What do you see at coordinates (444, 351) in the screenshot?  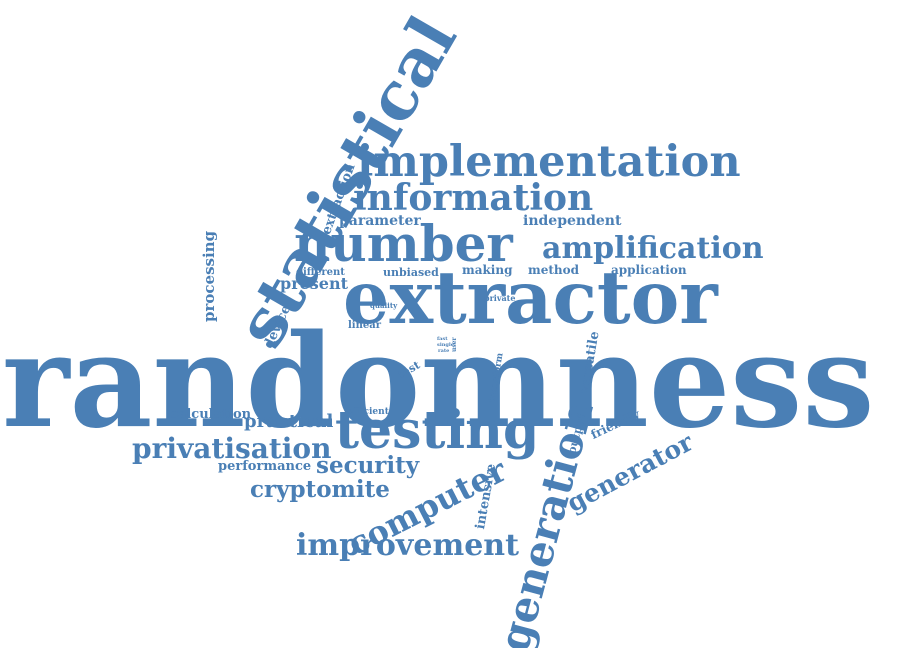 I see `word-rate: rate` at bounding box center [444, 351].